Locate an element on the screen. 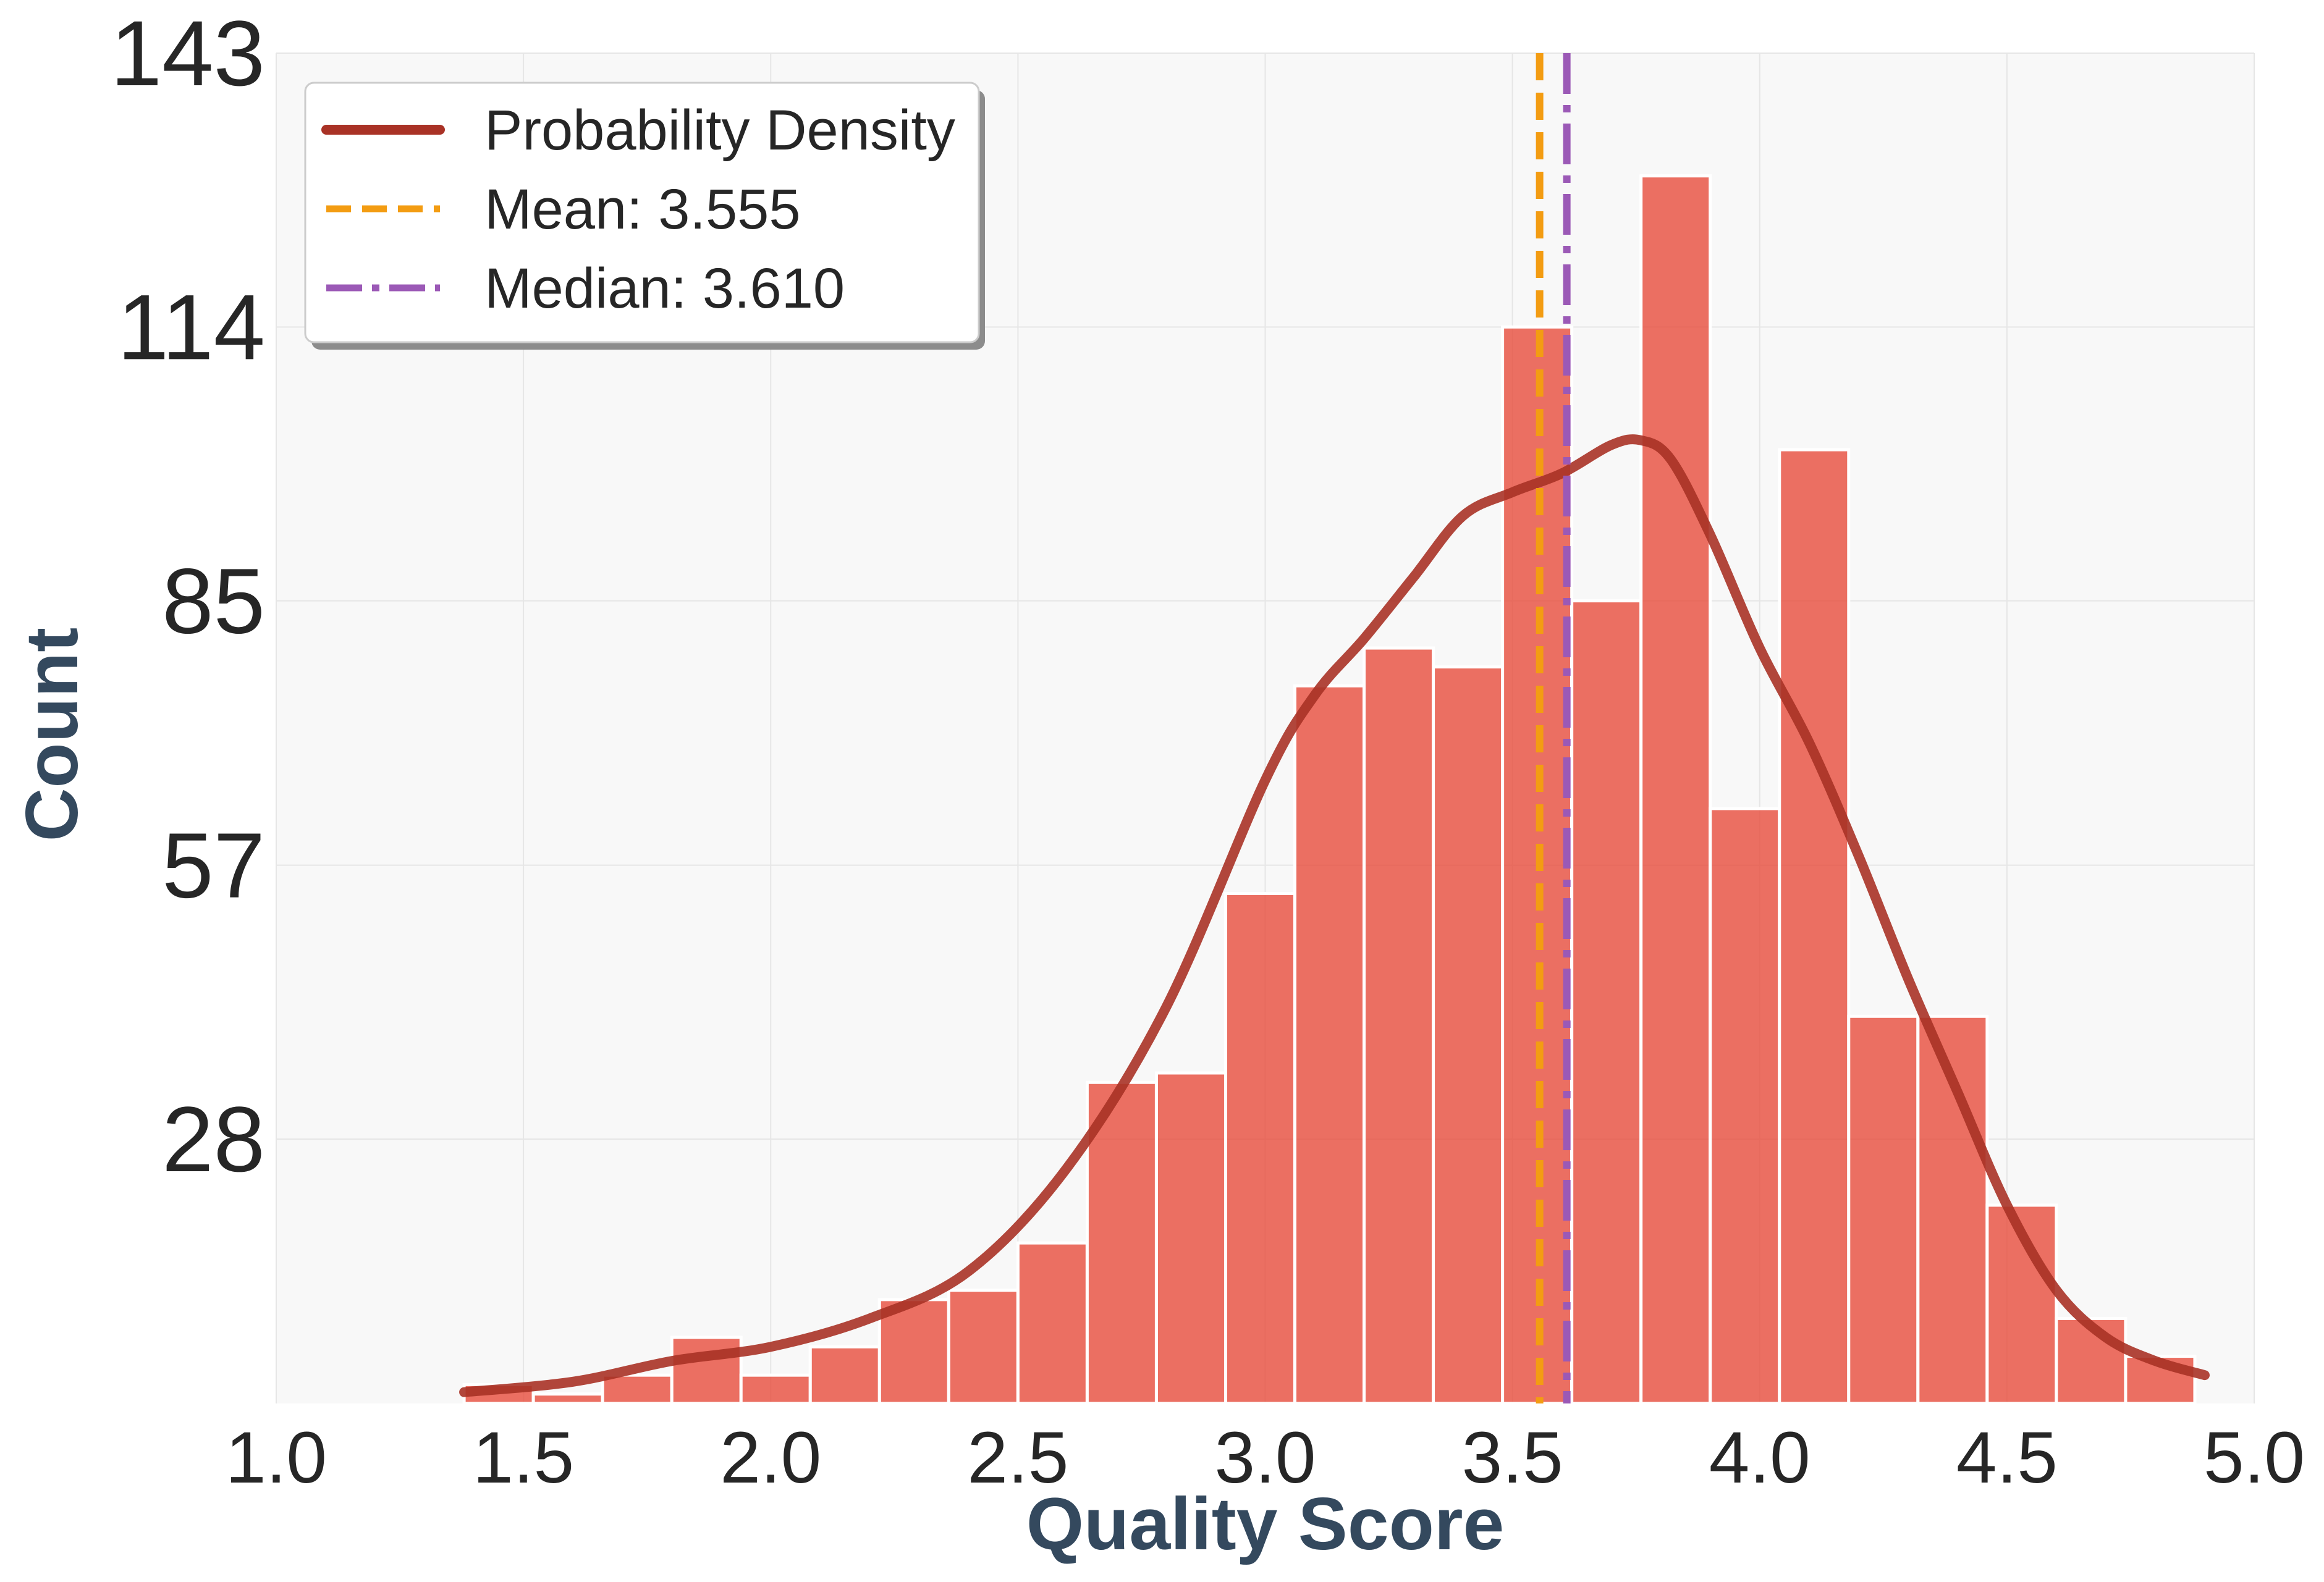 The height and width of the screenshot is (1582, 2324). x-tick-label: 3.5 is located at coordinates (1512, 1458).